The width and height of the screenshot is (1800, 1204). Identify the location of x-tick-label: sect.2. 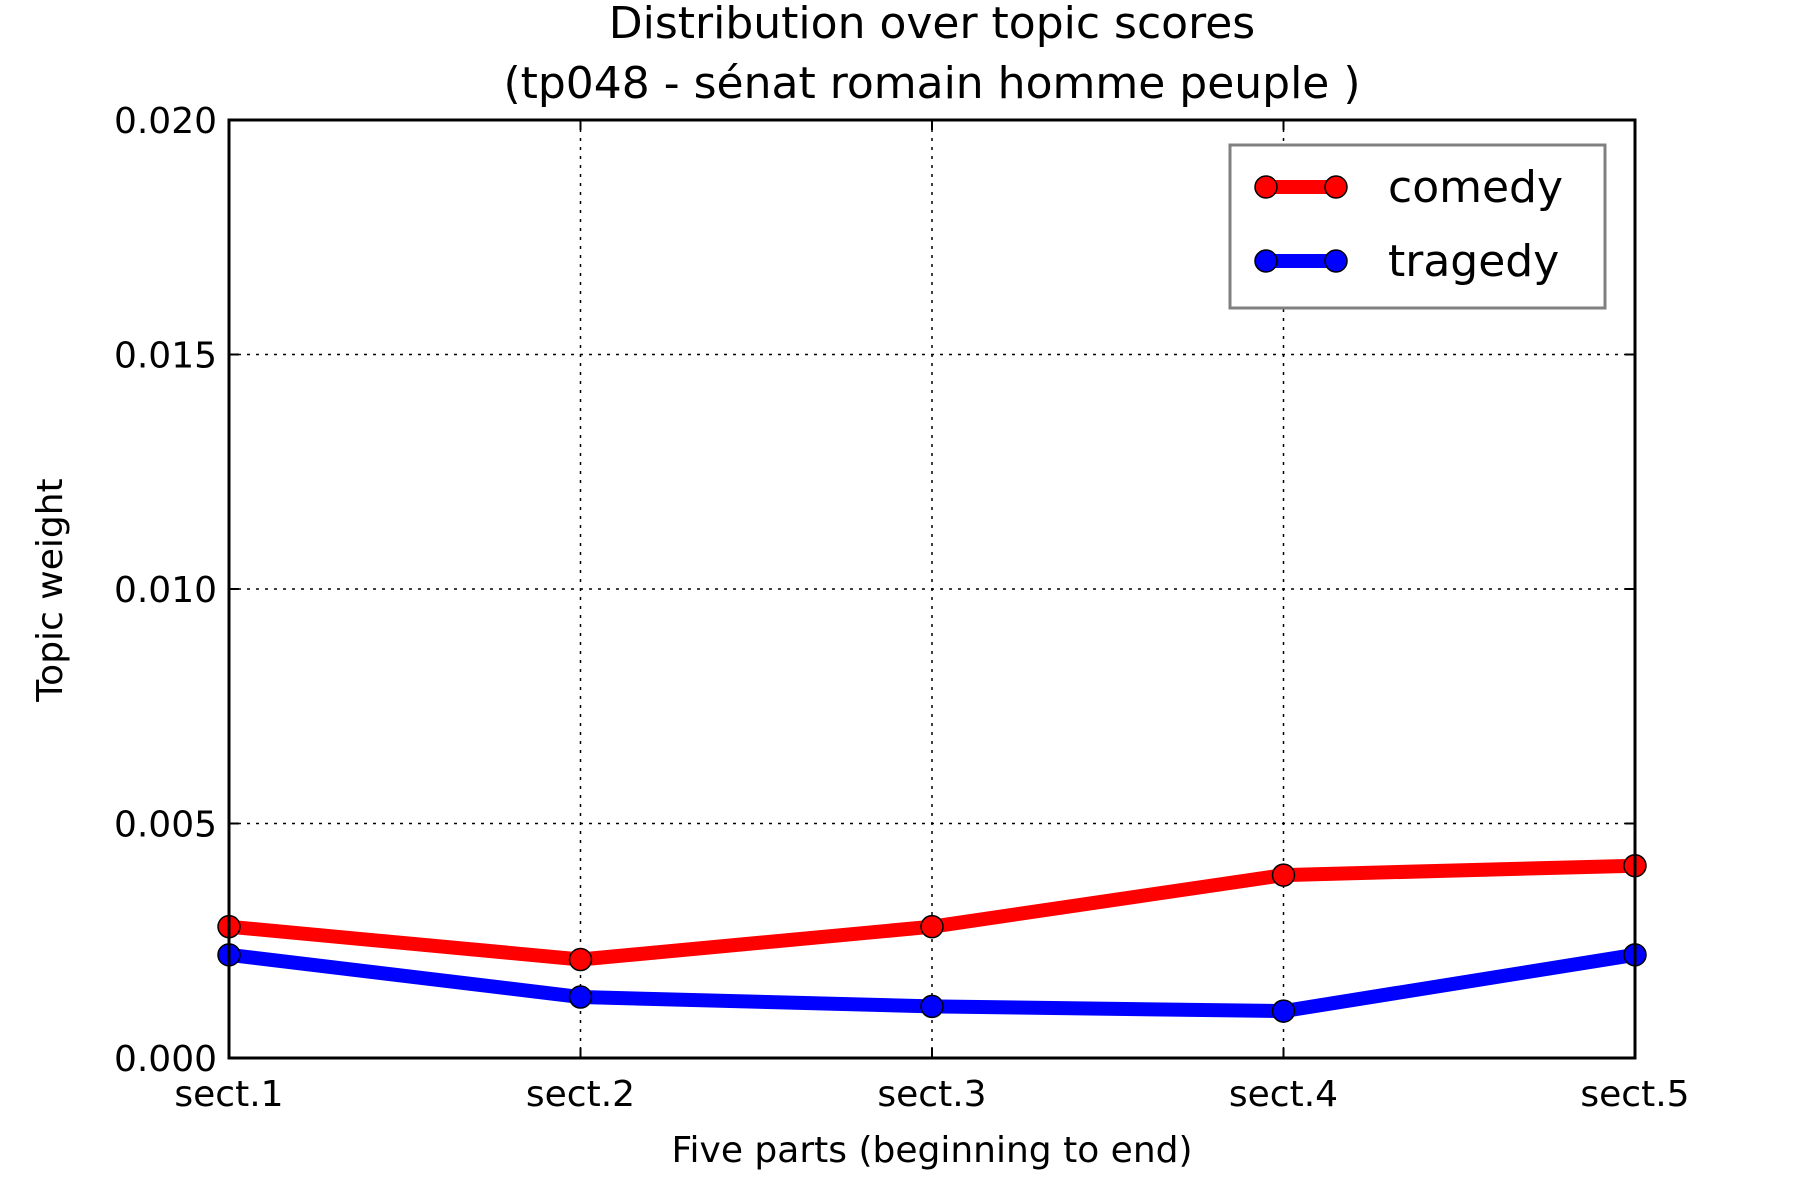
(580, 1094).